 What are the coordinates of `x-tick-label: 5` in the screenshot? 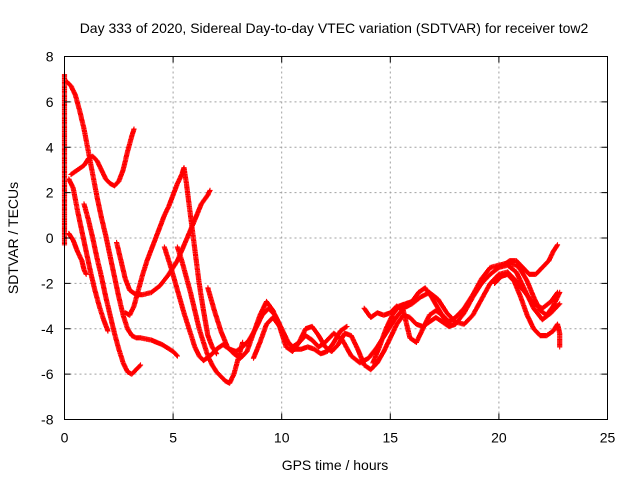 It's located at (173, 438).